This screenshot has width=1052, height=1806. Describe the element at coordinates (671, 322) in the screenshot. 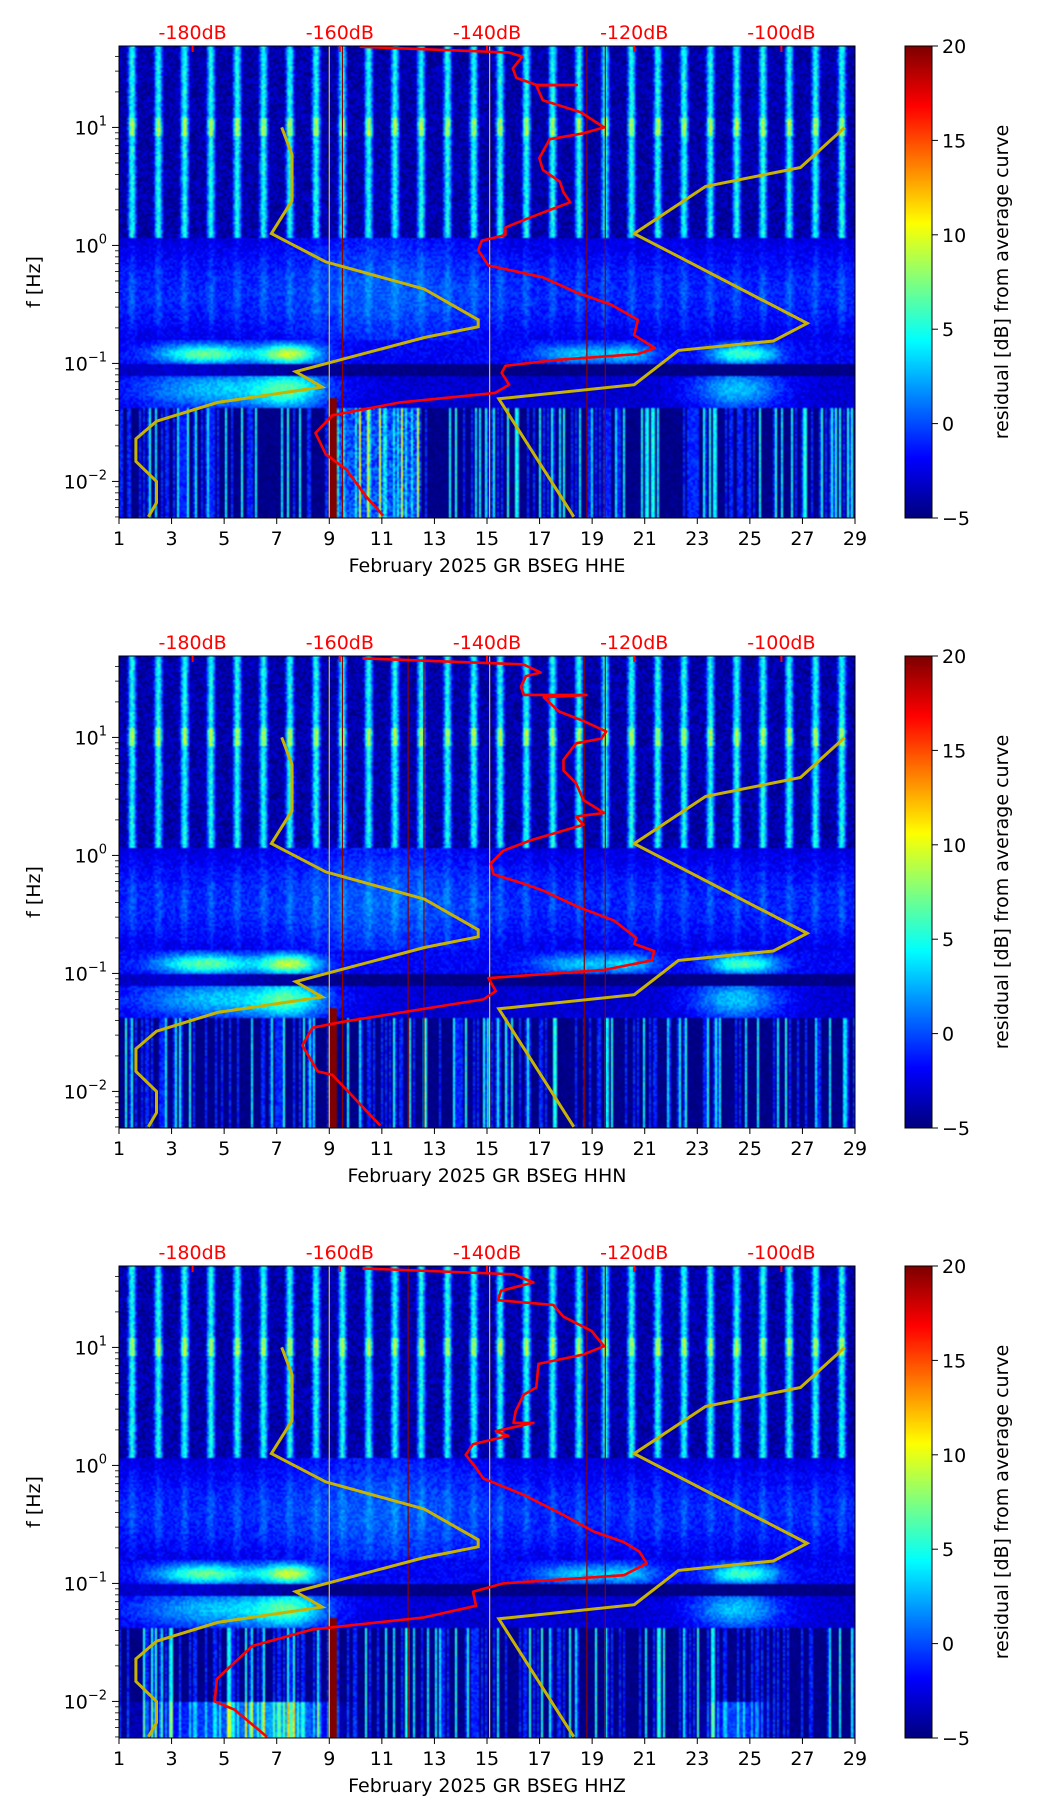

I see `nhnm-curve` at that location.